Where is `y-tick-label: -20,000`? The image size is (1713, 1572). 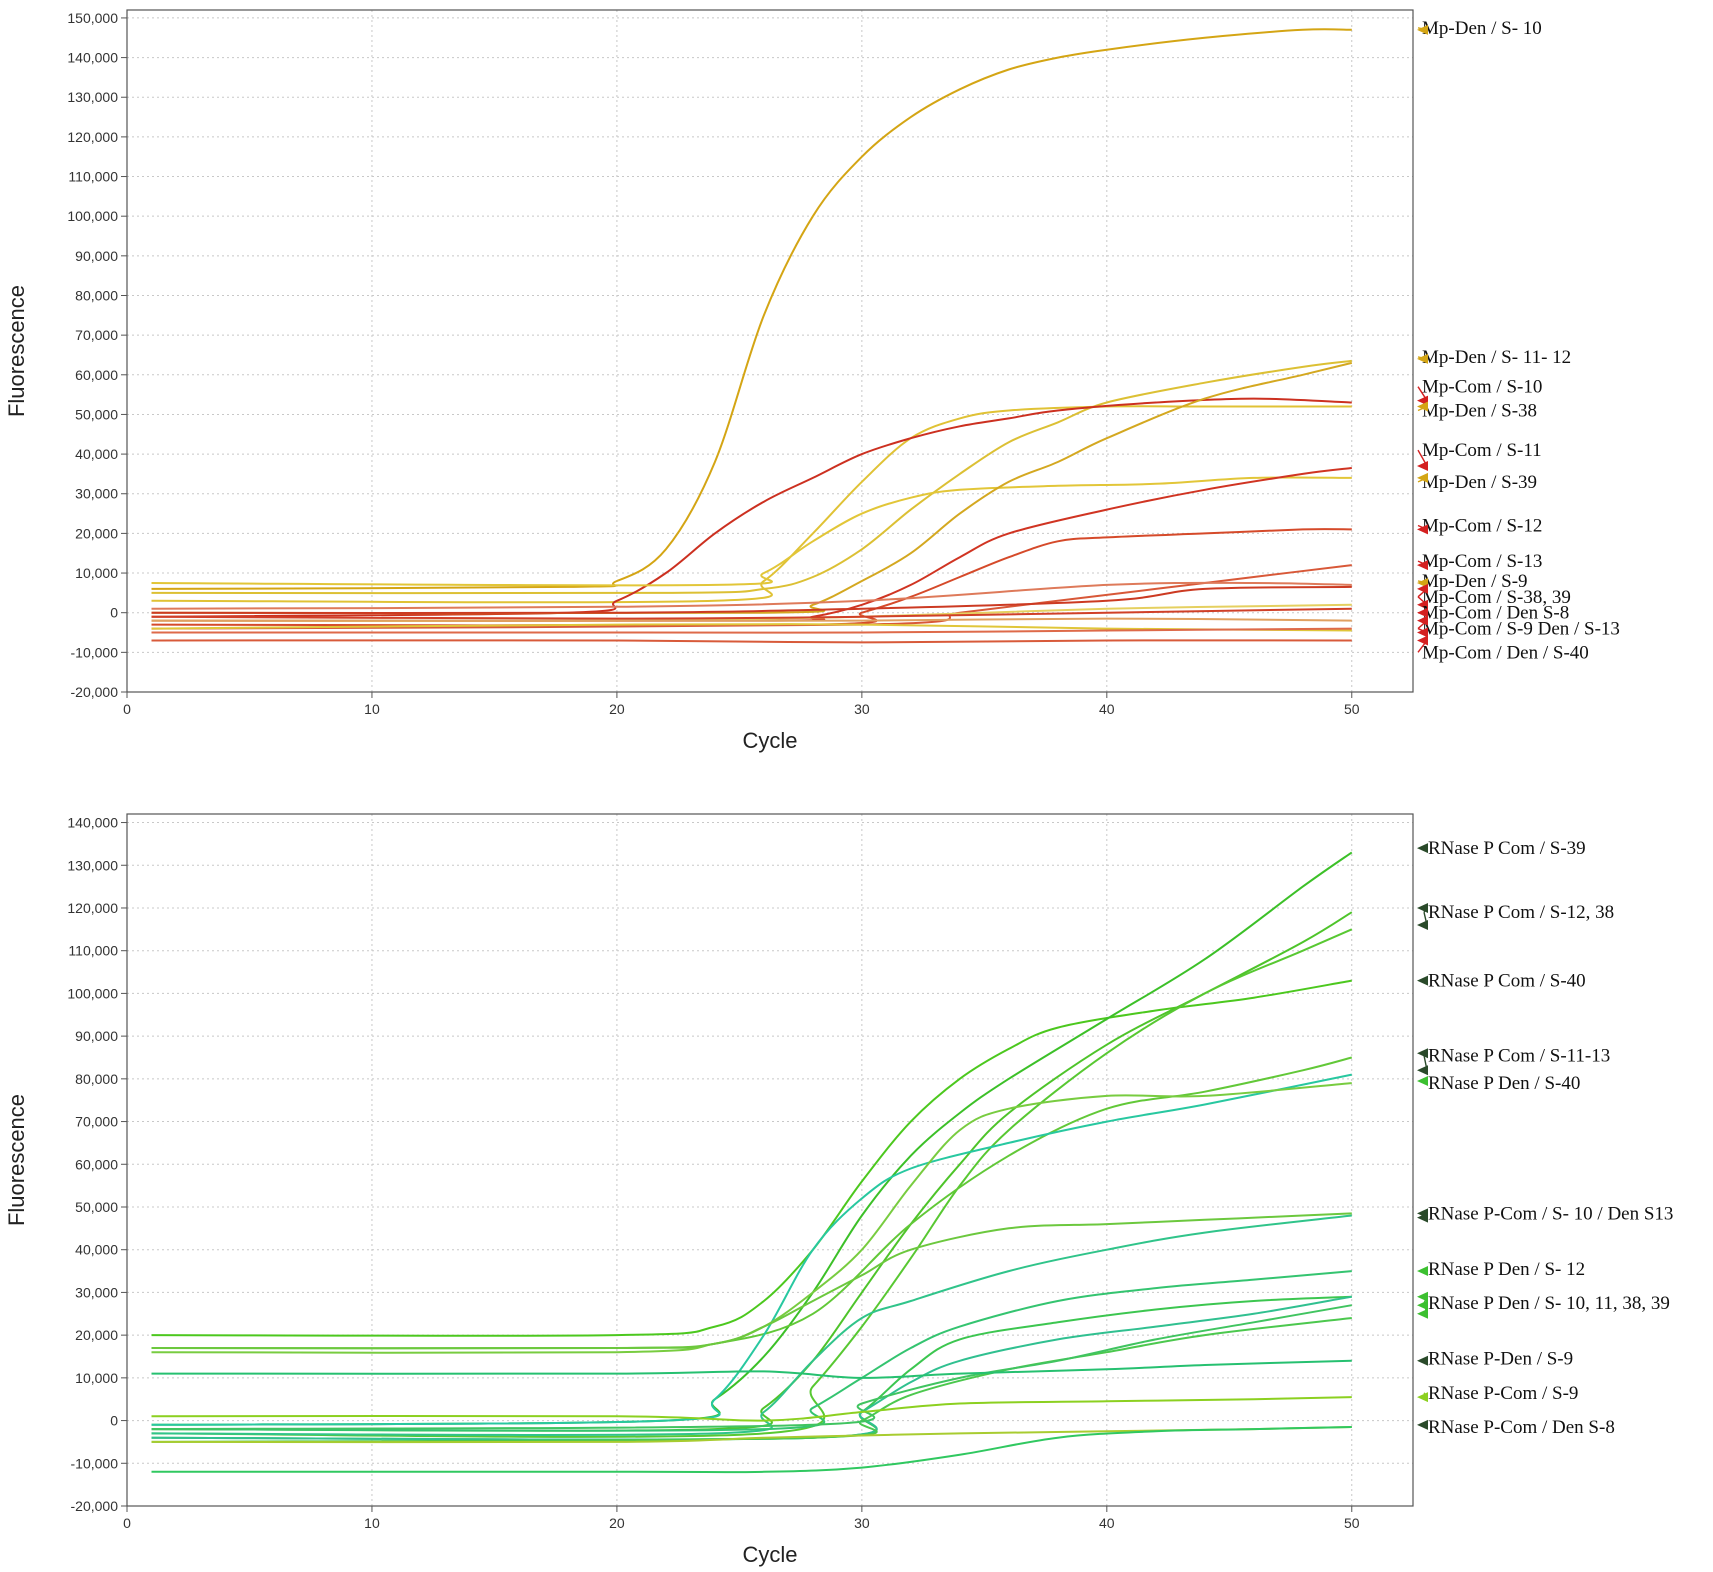
y-tick-label: -20,000 is located at coordinates (95, 692).